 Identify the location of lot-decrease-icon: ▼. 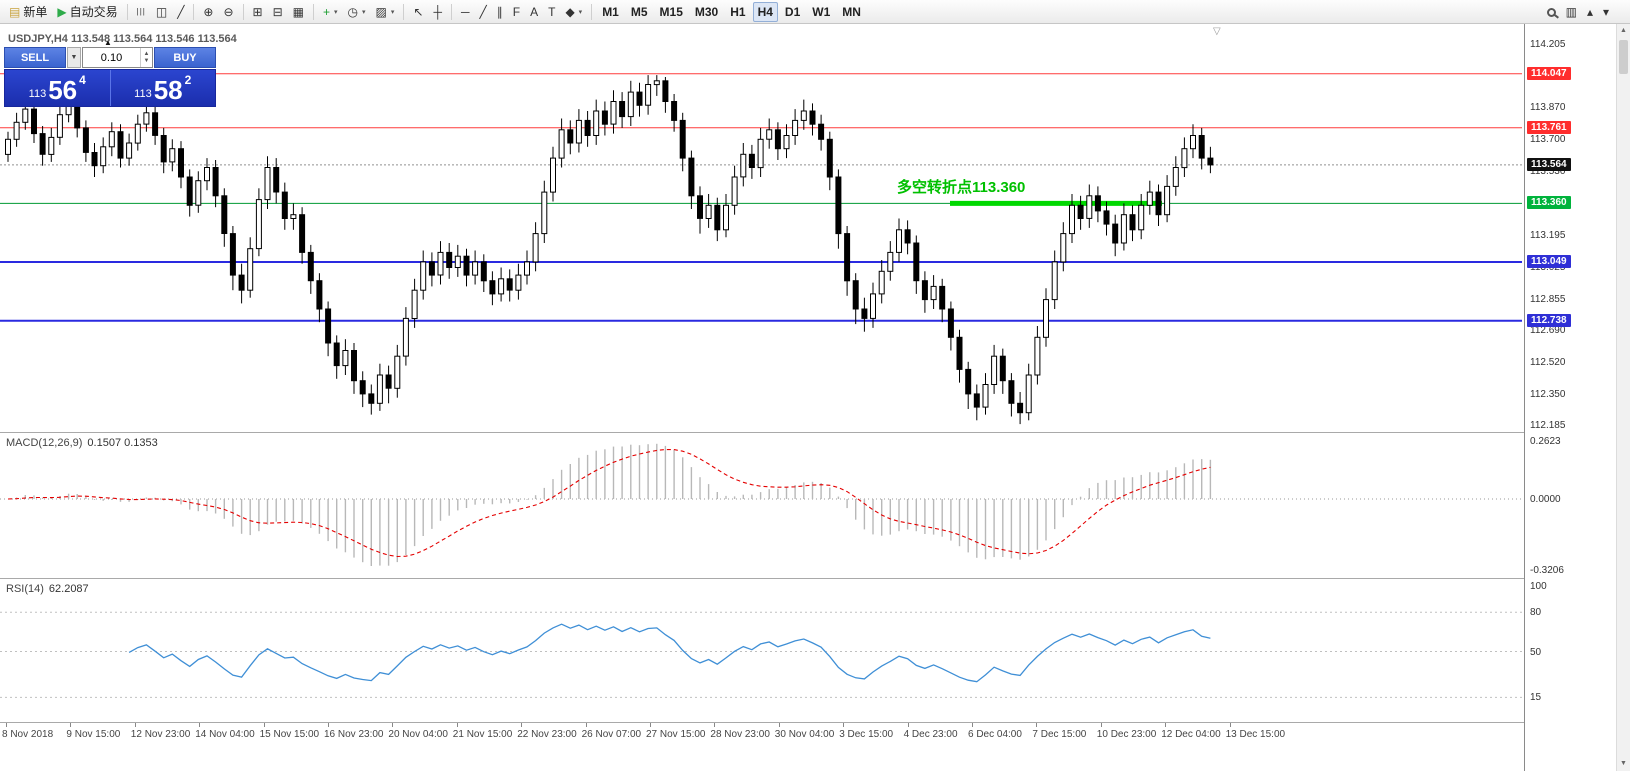
(146, 60).